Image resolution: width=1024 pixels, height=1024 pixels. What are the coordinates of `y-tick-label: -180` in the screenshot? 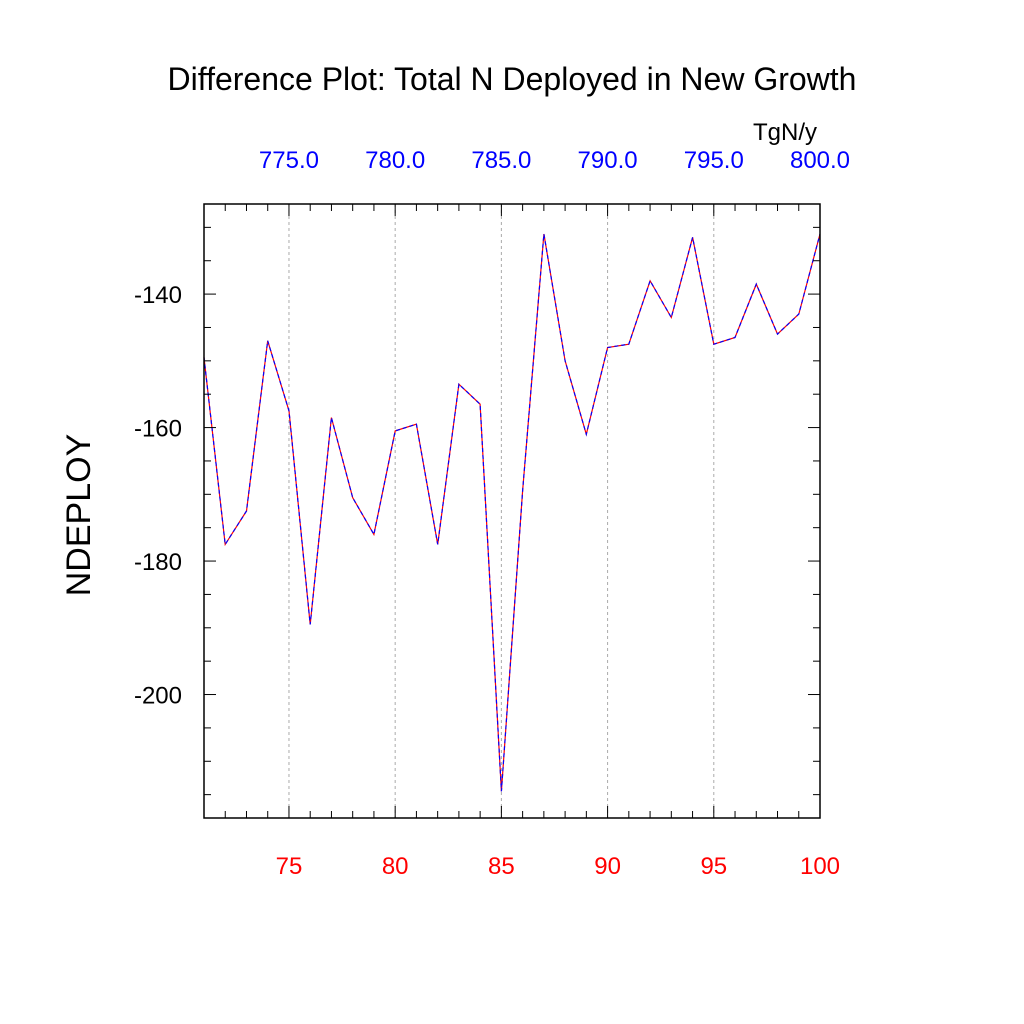 It's located at (158, 562).